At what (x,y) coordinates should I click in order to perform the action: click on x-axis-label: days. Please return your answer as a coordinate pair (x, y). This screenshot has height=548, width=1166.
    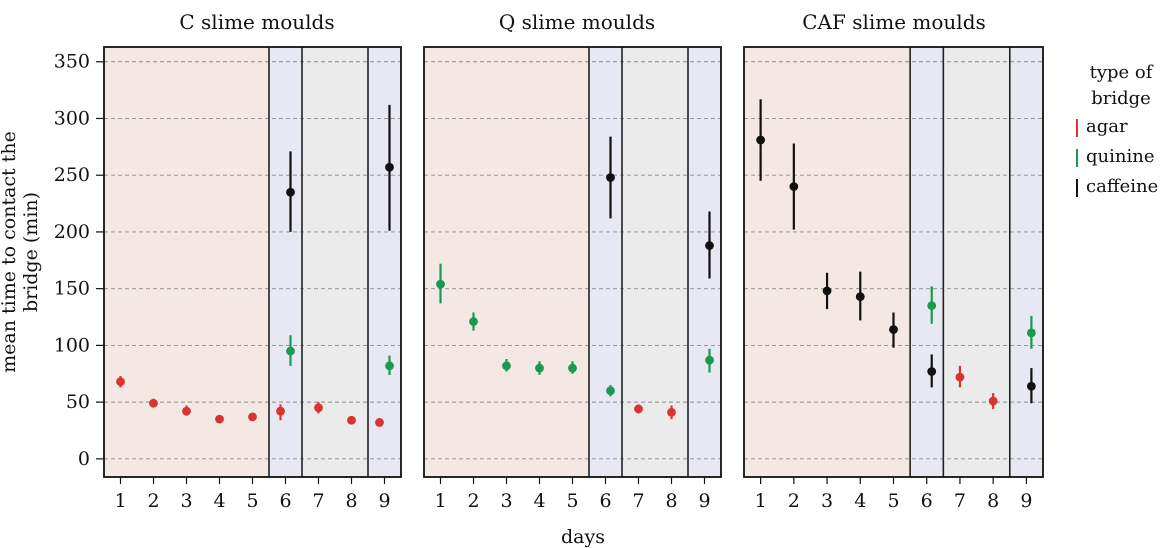
    Looking at the image, I should click on (583, 537).